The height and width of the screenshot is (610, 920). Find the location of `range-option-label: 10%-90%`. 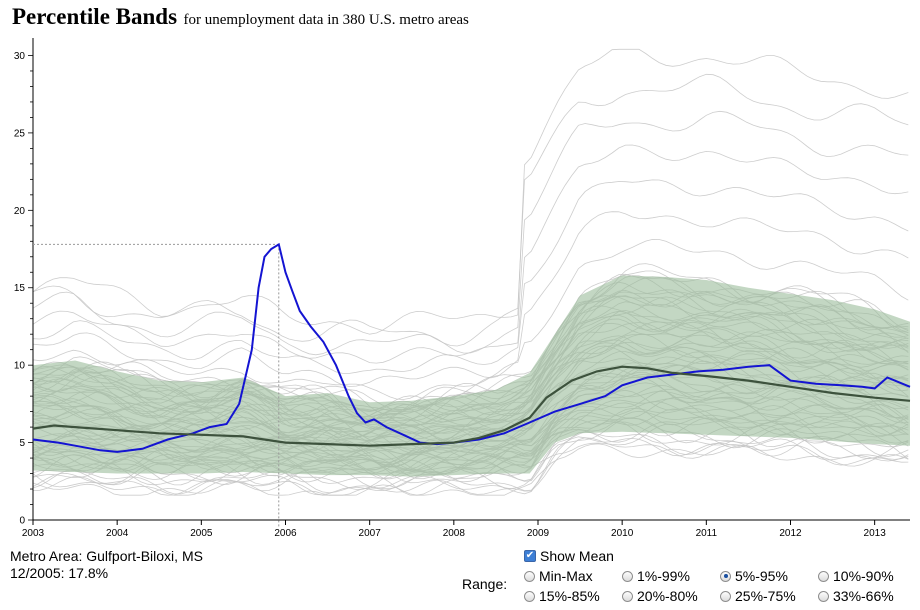

range-option-label: 10%-90% is located at coordinates (863, 576).